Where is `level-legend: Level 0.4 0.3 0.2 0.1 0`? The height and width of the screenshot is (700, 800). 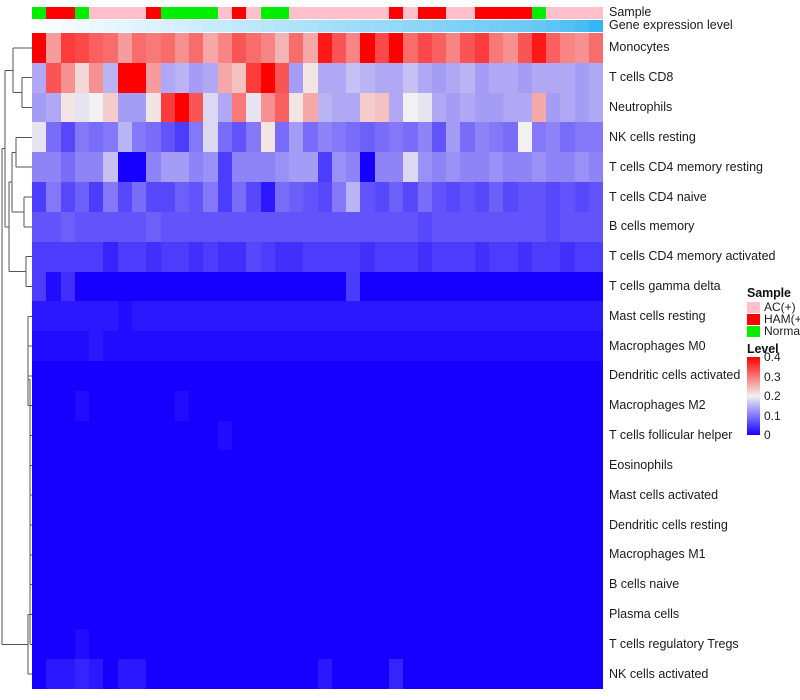 level-legend: Level 0.4 0.3 0.2 0.1 0 is located at coordinates (773, 391).